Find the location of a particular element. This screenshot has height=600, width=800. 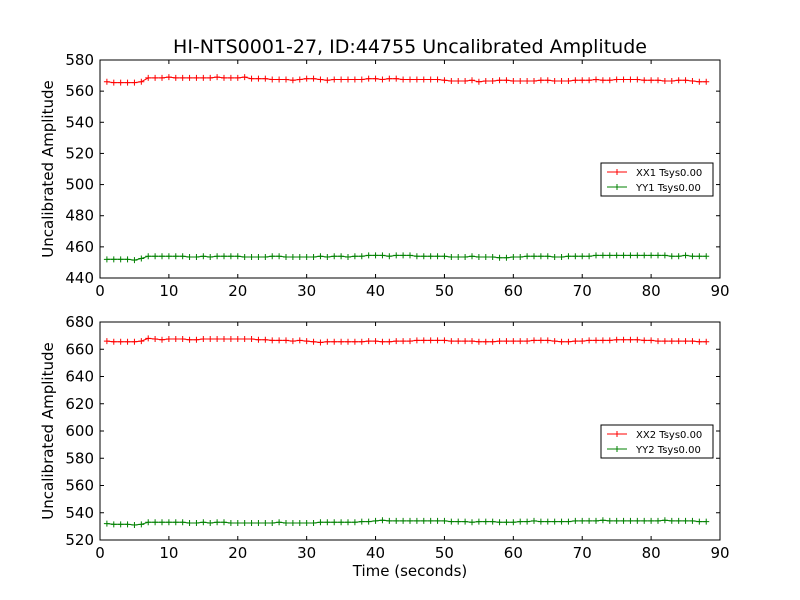

x-tick-label: 0 is located at coordinates (100, 291).